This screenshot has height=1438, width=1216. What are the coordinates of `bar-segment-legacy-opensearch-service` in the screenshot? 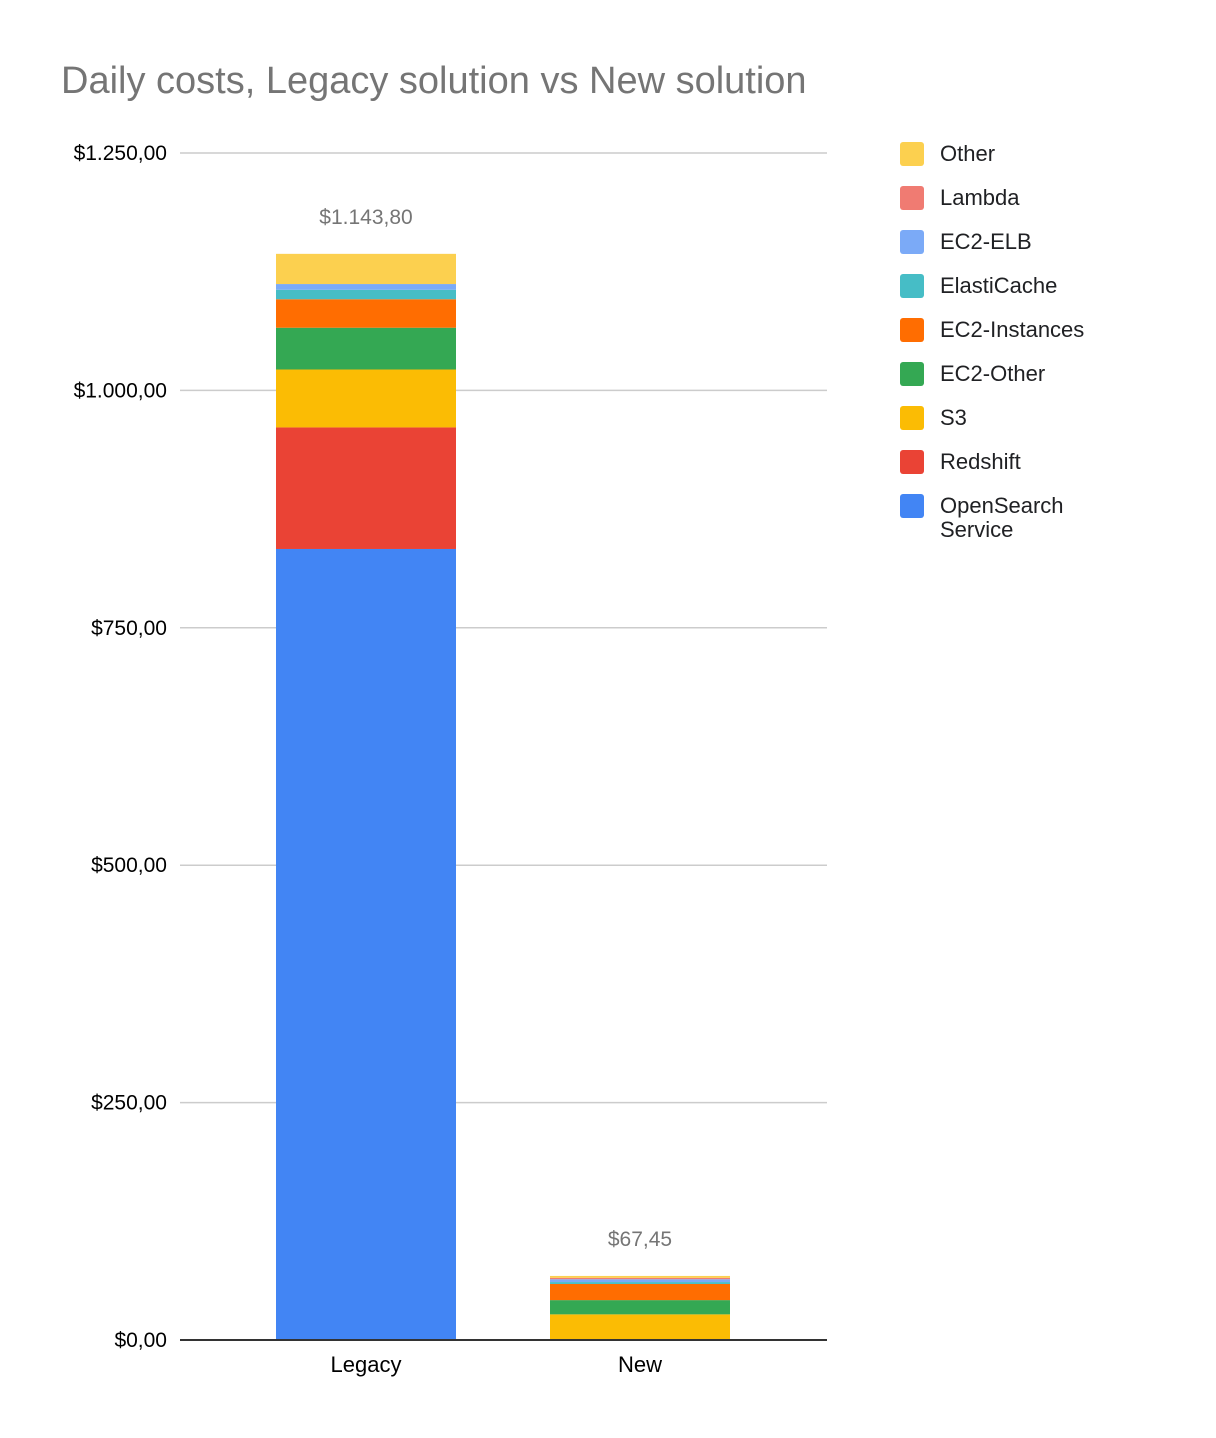 It's located at (366, 944).